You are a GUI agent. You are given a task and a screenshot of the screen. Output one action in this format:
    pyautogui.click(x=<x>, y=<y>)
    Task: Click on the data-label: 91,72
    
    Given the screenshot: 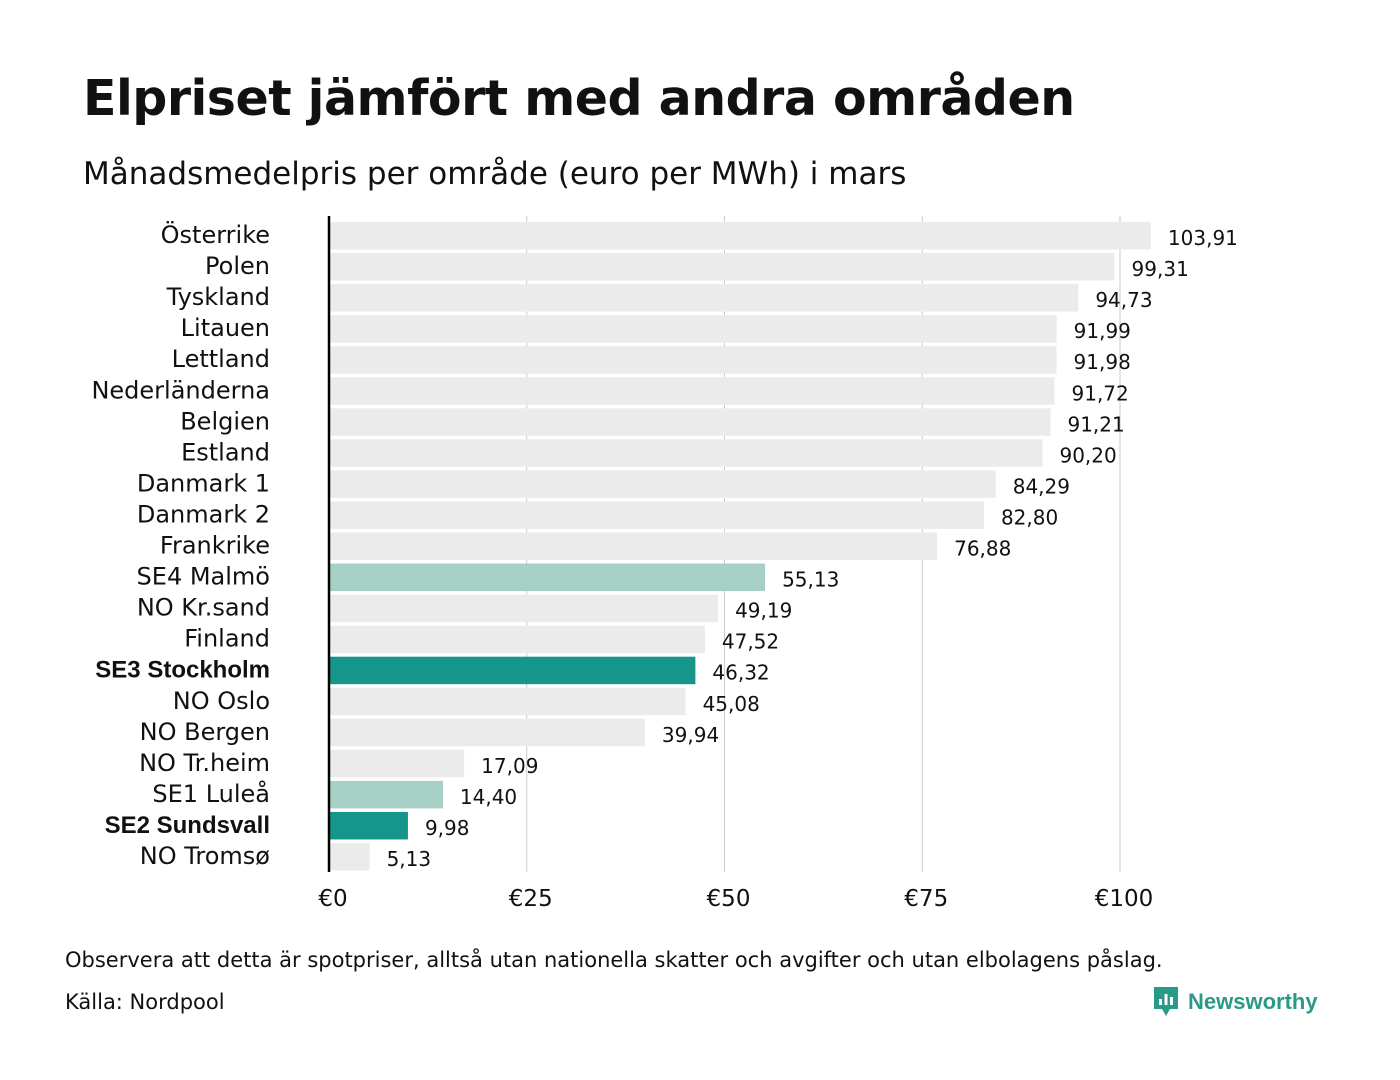 What is the action you would take?
    pyautogui.click(x=1100, y=393)
    